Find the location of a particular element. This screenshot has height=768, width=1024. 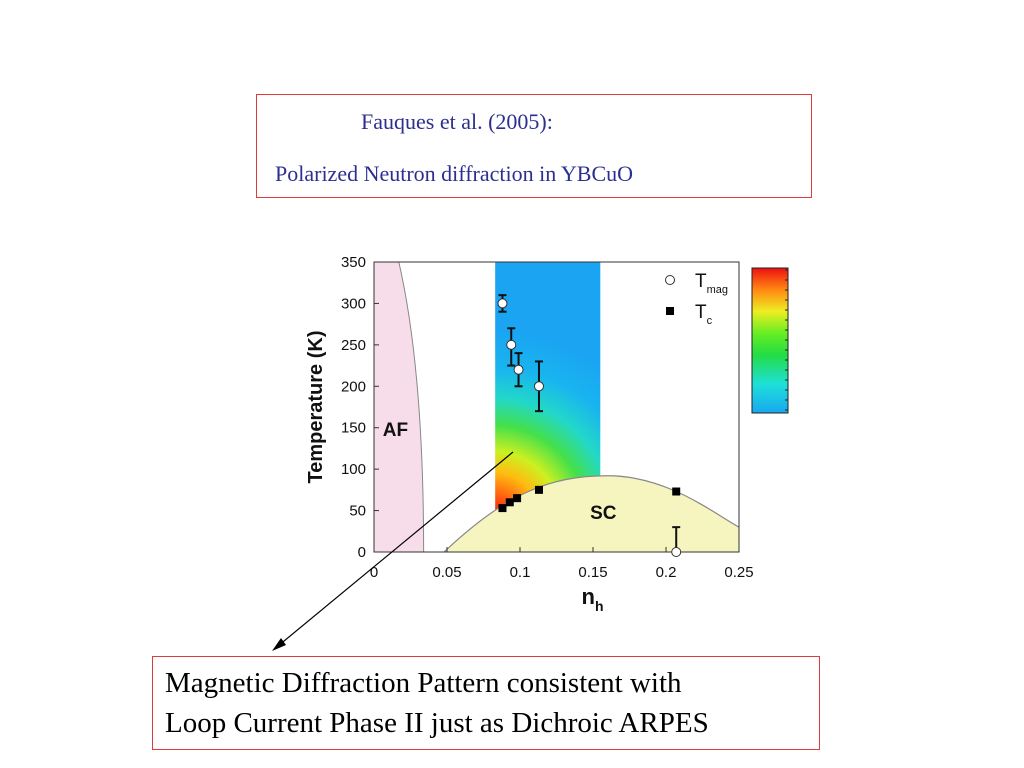

y-tick-label: 300 is located at coordinates (353, 303).